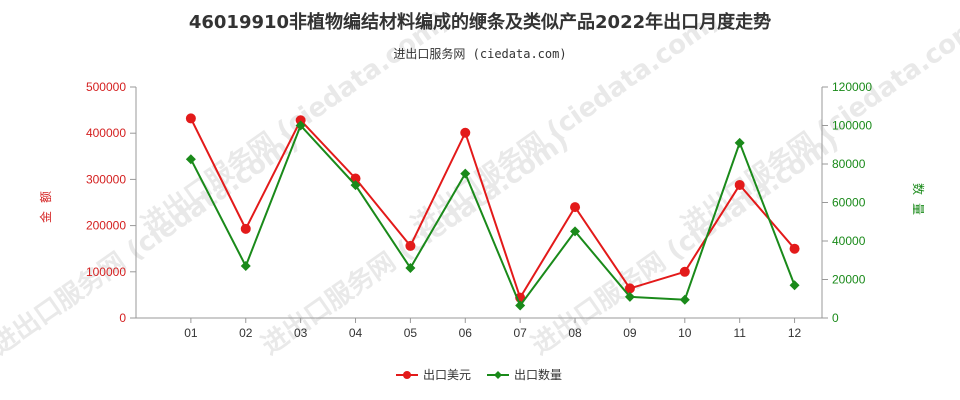  What do you see at coordinates (918, 203) in the screenshot?
I see `right-axis-title: 数量` at bounding box center [918, 203].